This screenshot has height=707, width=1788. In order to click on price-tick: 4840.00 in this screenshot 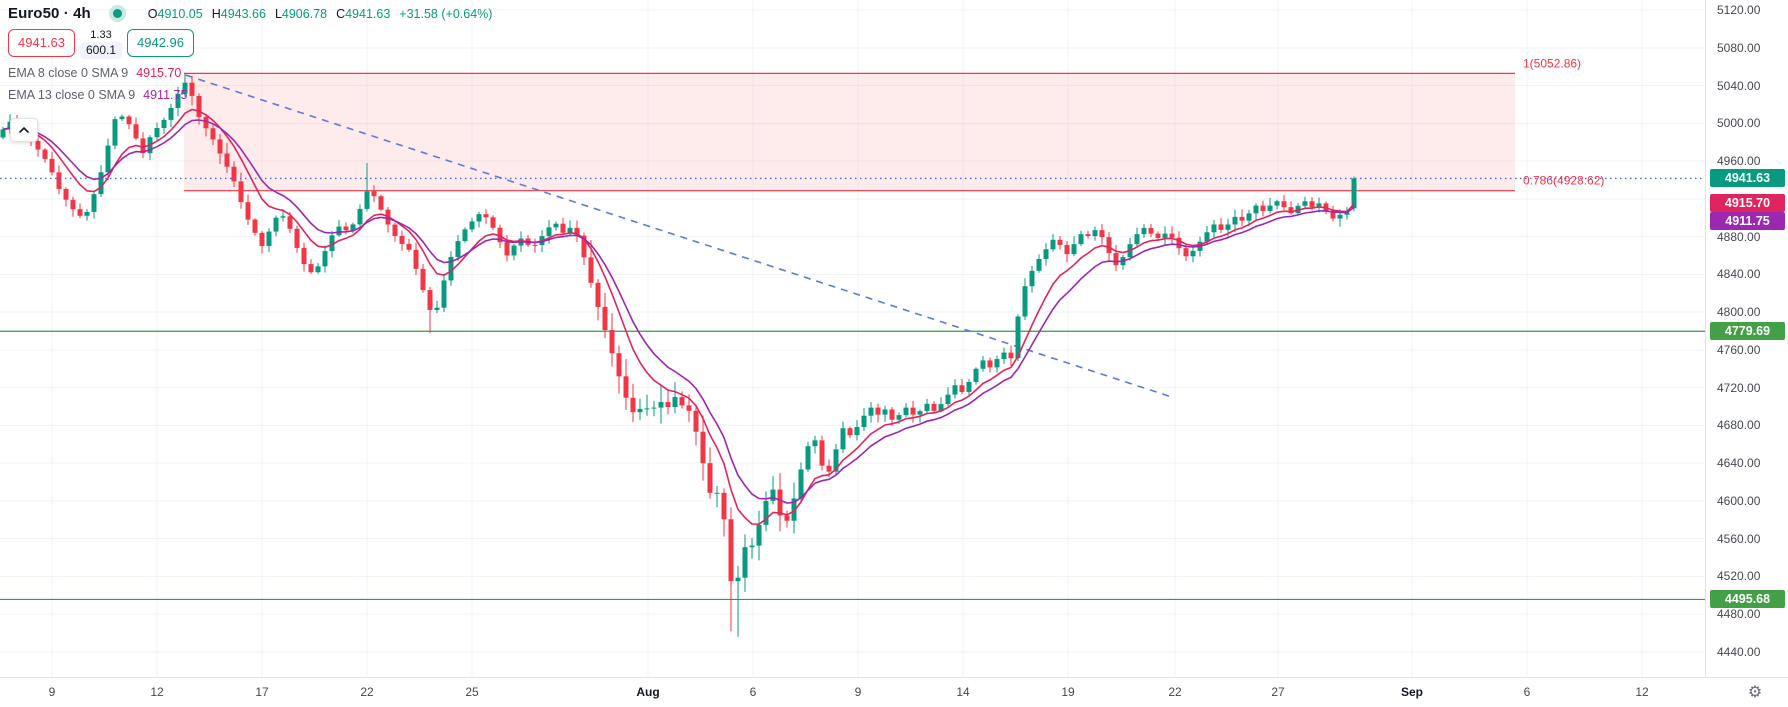, I will do `click(1739, 274)`.